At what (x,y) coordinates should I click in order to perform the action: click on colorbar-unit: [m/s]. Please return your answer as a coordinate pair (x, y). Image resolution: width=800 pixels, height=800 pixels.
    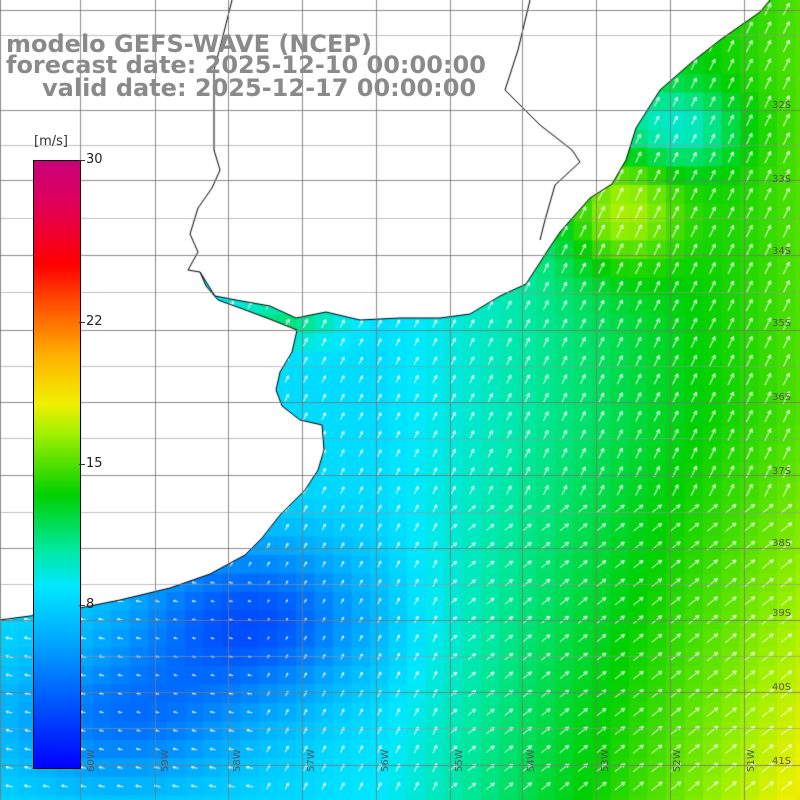
    Looking at the image, I should click on (51, 141).